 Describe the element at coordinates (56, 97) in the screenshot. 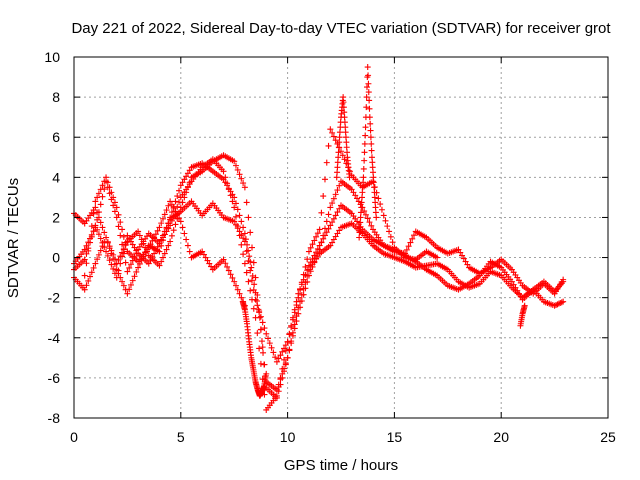

I see `y-tick-label: 8` at that location.